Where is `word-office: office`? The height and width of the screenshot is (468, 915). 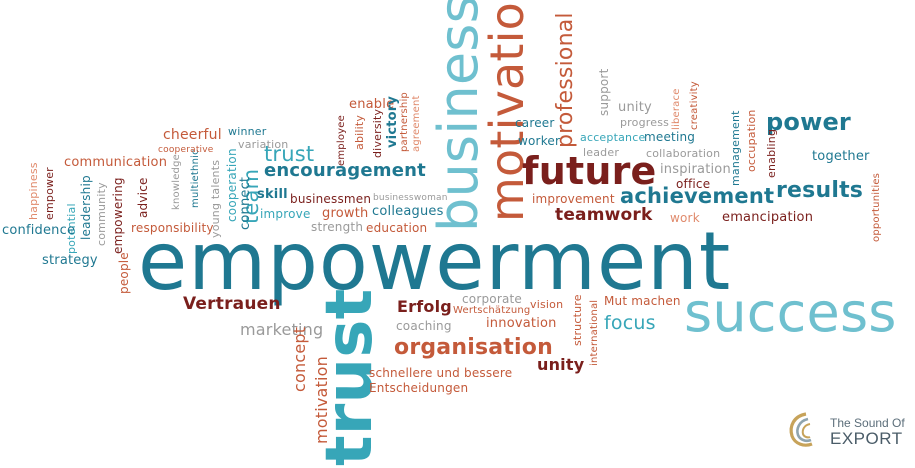 word-office: office is located at coordinates (693, 184).